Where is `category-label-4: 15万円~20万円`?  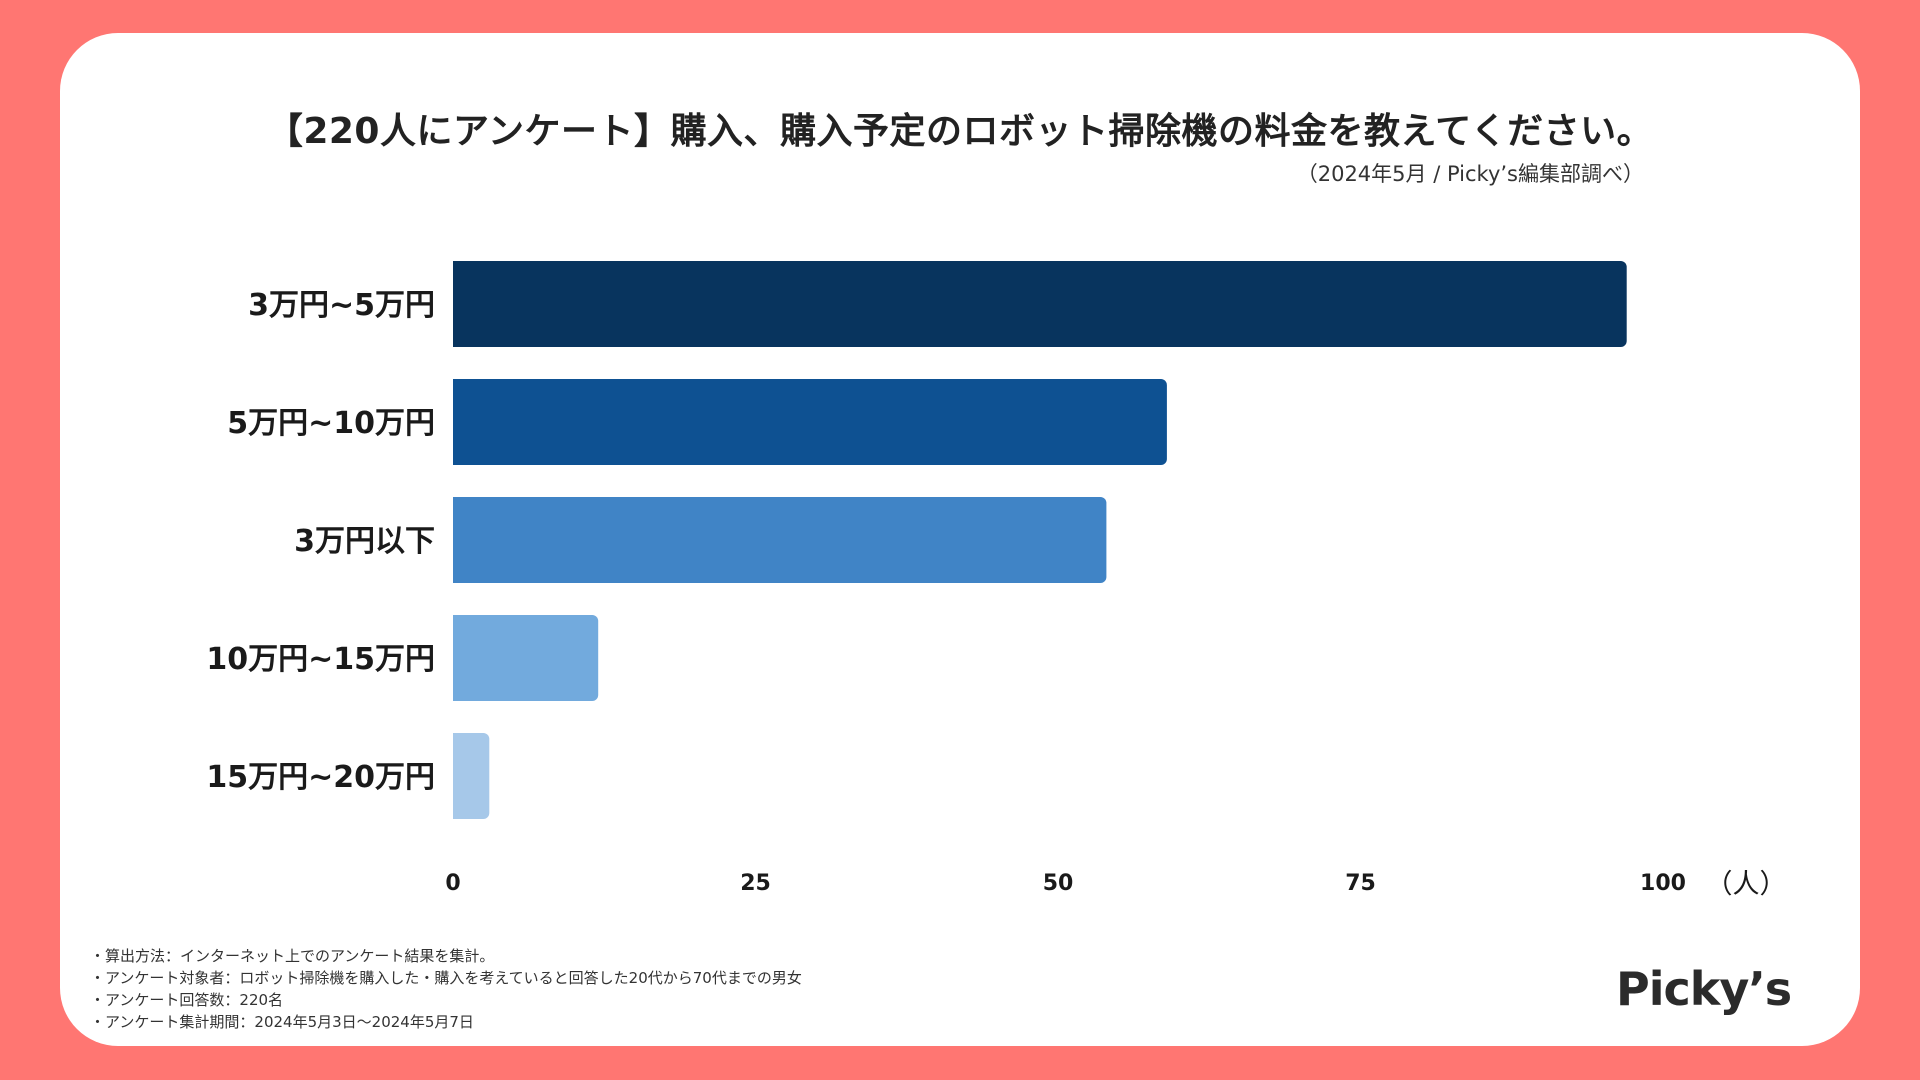 category-label-4: 15万円~20万円 is located at coordinates (320, 777).